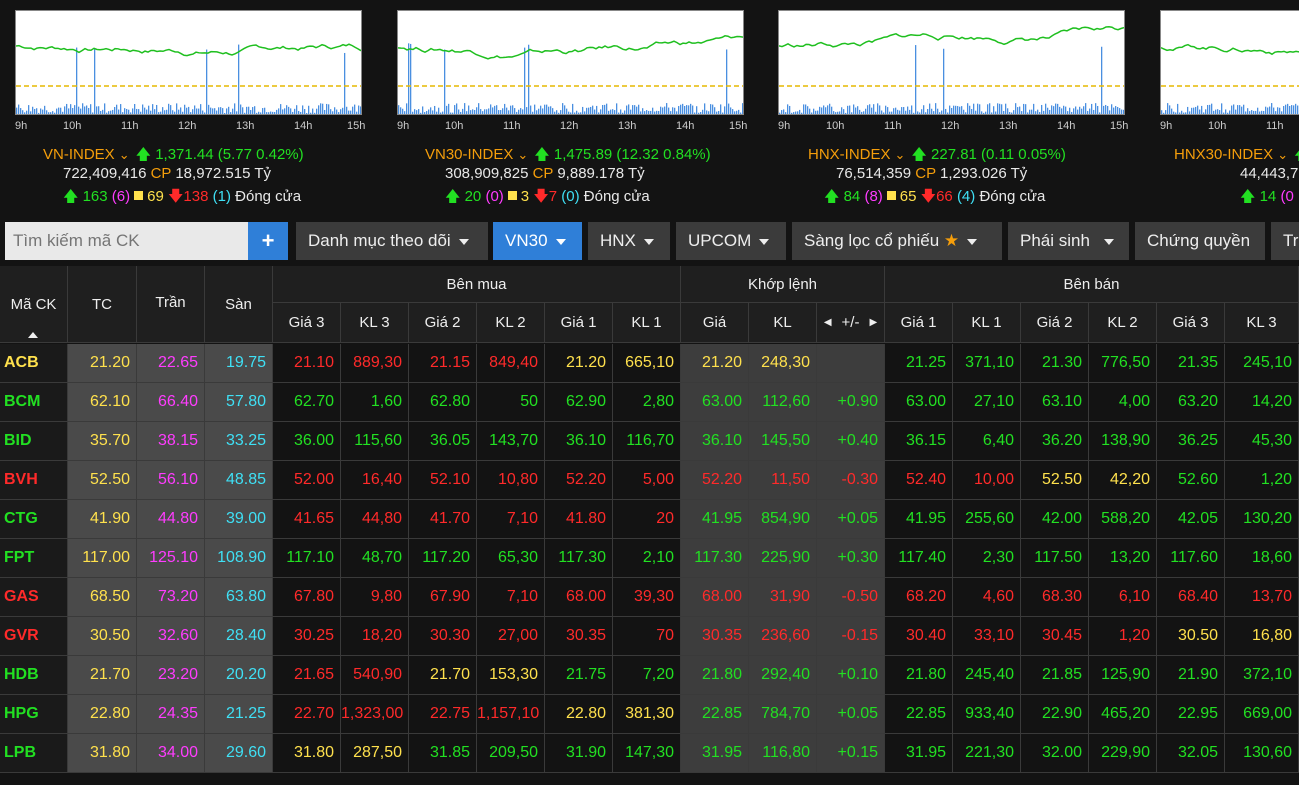  Describe the element at coordinates (1055, 323) in the screenshot. I see `col-header-sell-2: Giá 2` at that location.